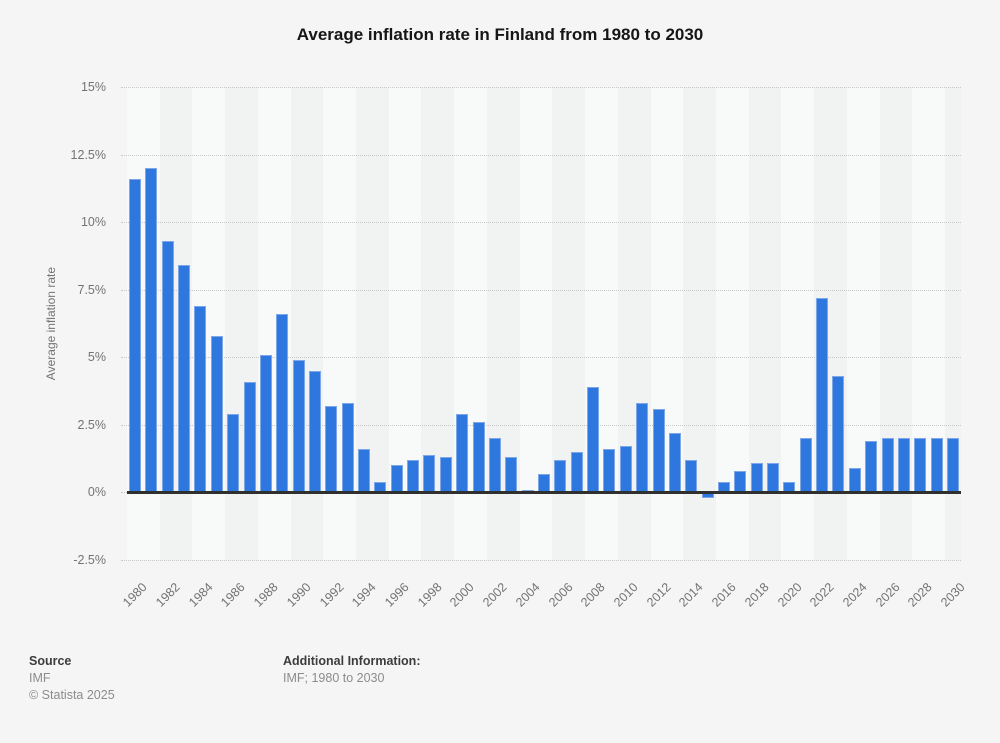  What do you see at coordinates (429, 473) in the screenshot?
I see `bar-1998` at bounding box center [429, 473].